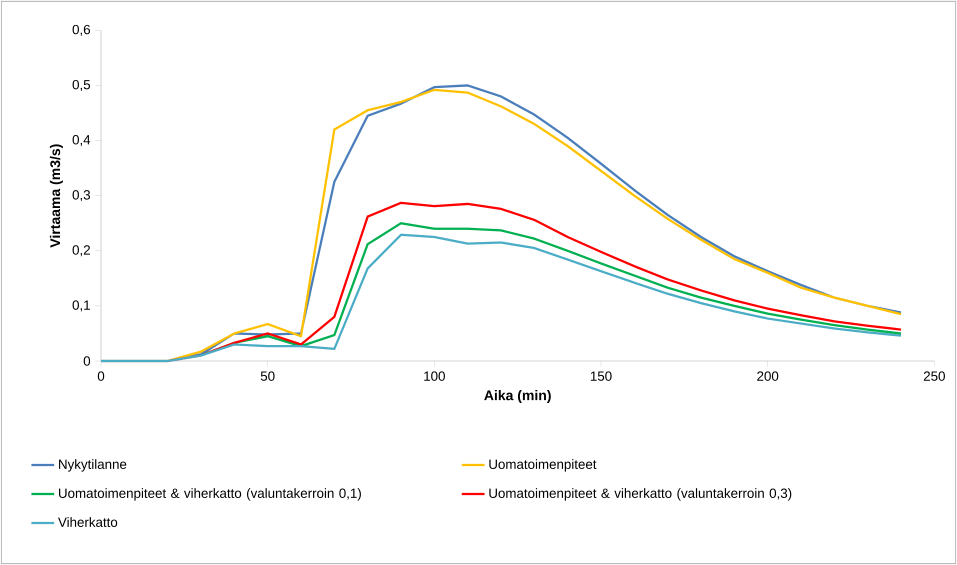 This screenshot has width=957, height=565. What do you see at coordinates (81, 140) in the screenshot?
I see `y-tick-label: 0,4` at bounding box center [81, 140].